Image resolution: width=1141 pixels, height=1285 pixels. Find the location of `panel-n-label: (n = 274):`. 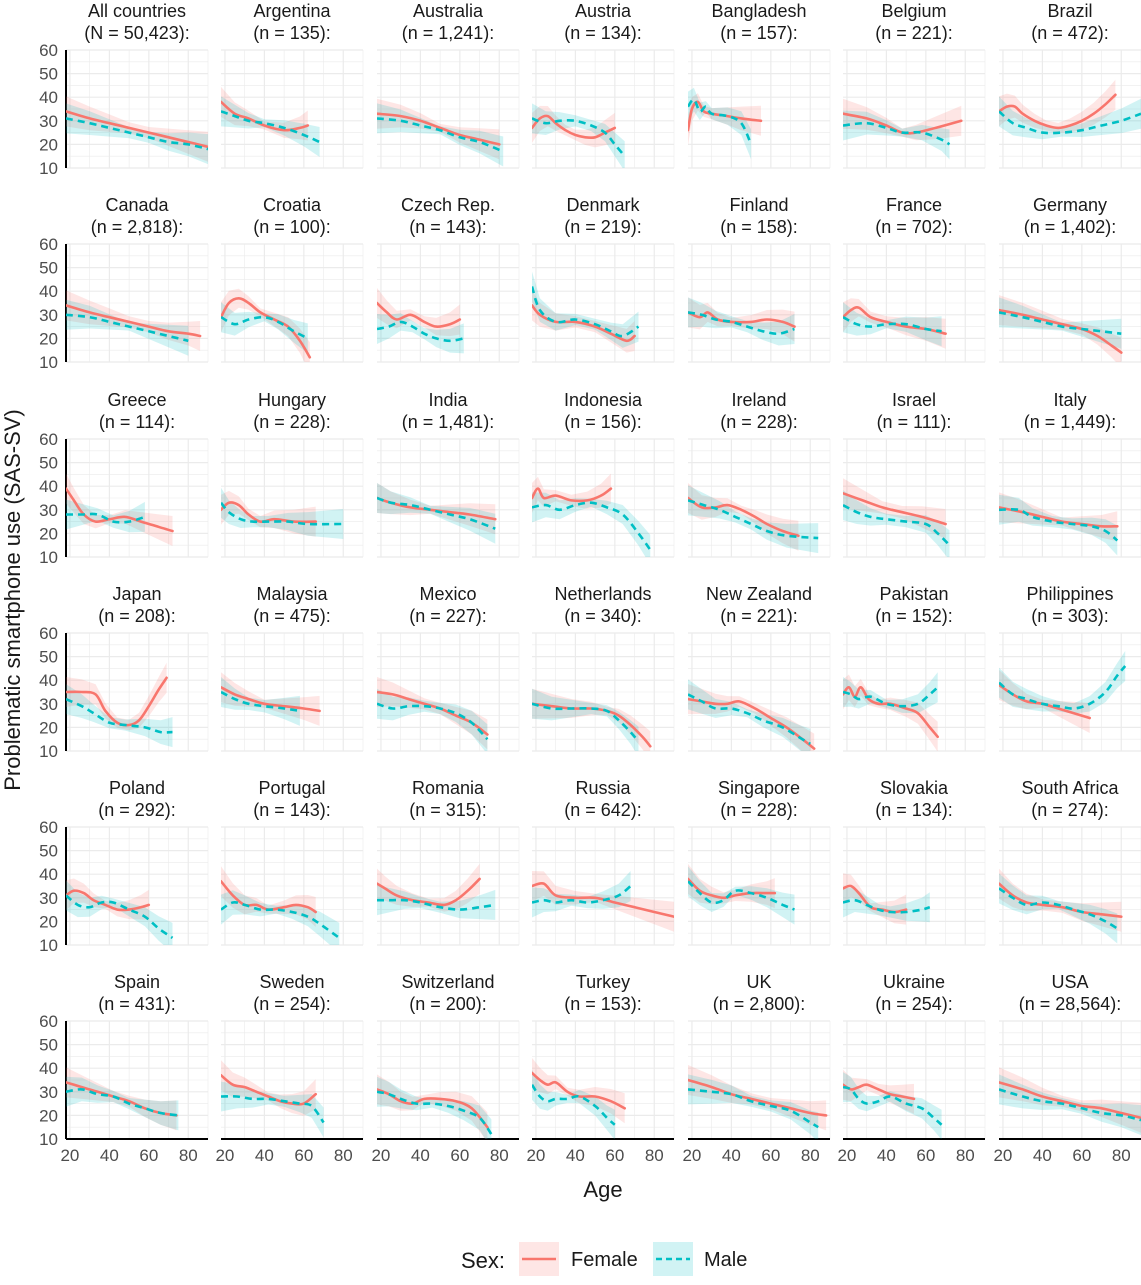

panel-n-label: (n = 274): is located at coordinates (1070, 810).